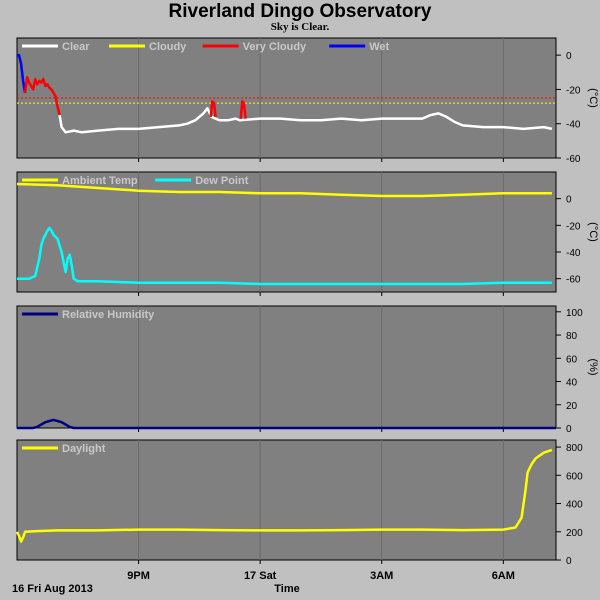 This screenshot has width=600, height=600. Describe the element at coordinates (284, 256) in the screenshot. I see `series-dew-point` at that location.